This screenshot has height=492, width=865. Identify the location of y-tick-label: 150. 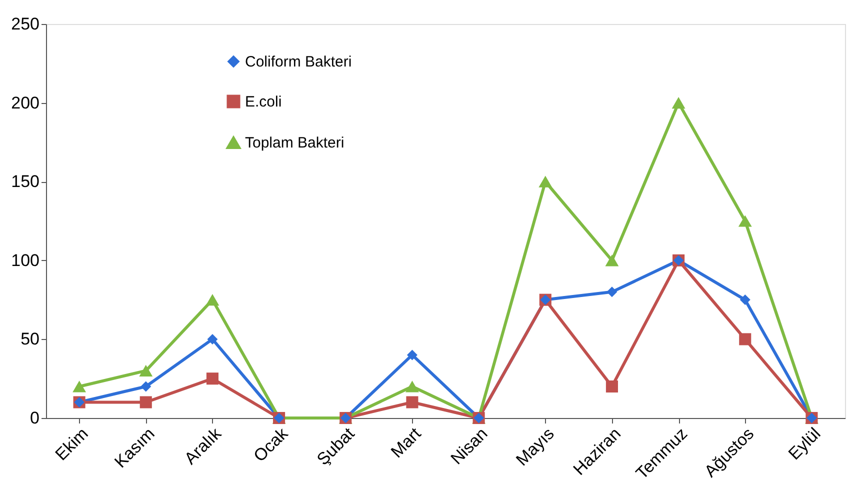
(25, 182).